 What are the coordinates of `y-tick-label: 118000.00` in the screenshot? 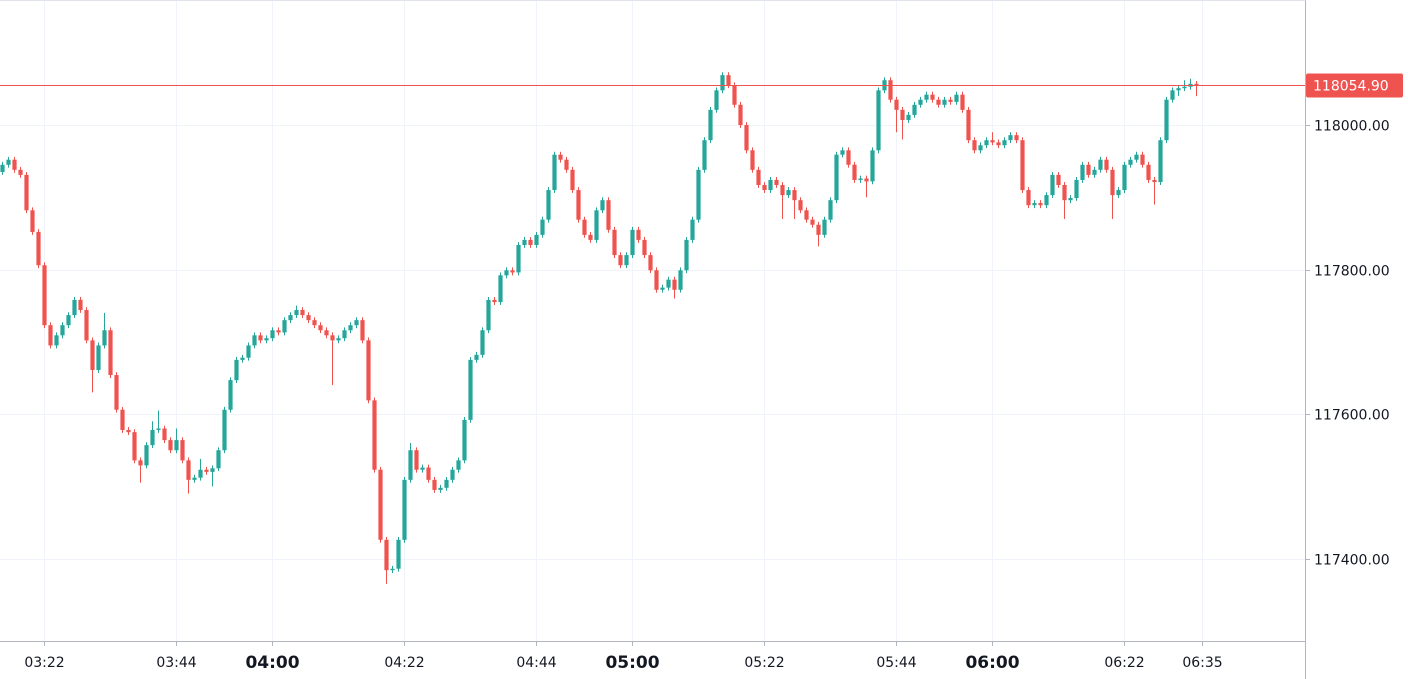 It's located at (1352, 127).